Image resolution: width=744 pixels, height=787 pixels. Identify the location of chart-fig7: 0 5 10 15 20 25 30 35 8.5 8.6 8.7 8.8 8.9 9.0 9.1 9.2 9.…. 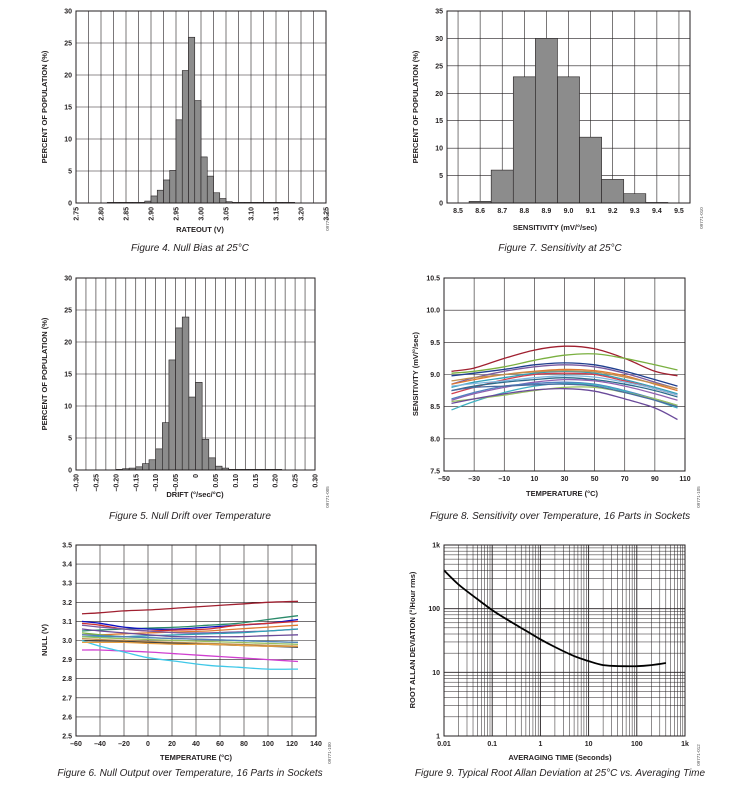
(557, 132).